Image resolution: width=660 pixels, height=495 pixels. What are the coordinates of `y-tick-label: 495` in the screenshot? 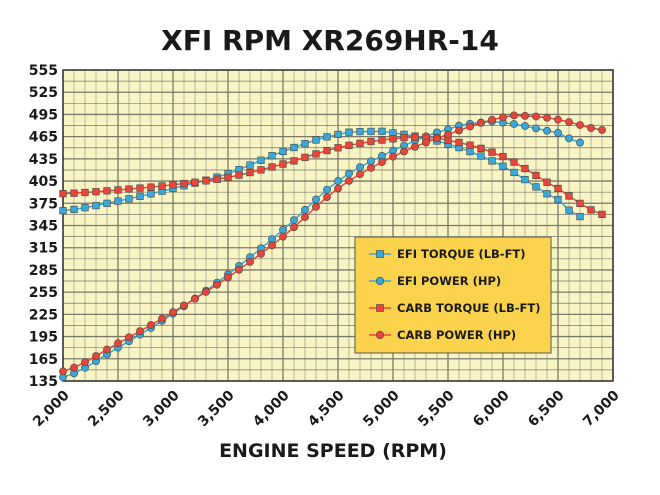 It's located at (43, 115).